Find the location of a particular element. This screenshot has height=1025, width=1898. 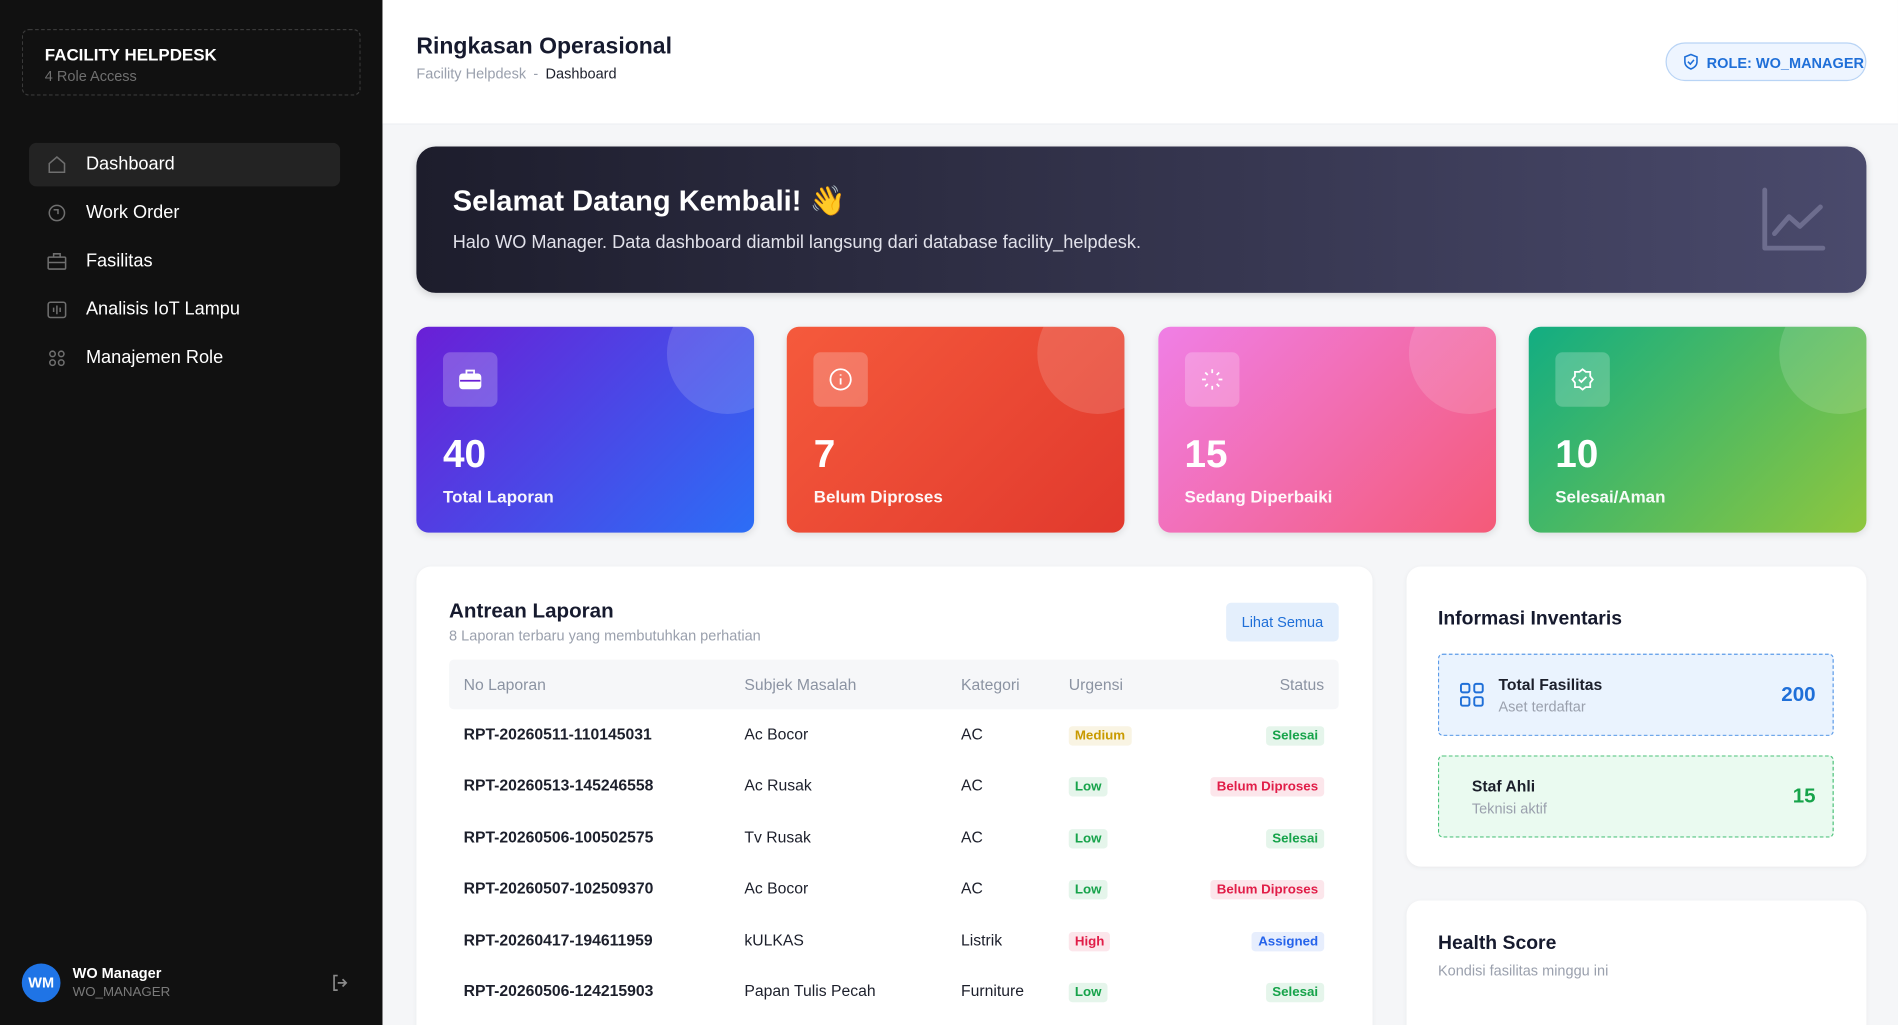

menu-item: Analisis IoT Lampu is located at coordinates (184, 310).